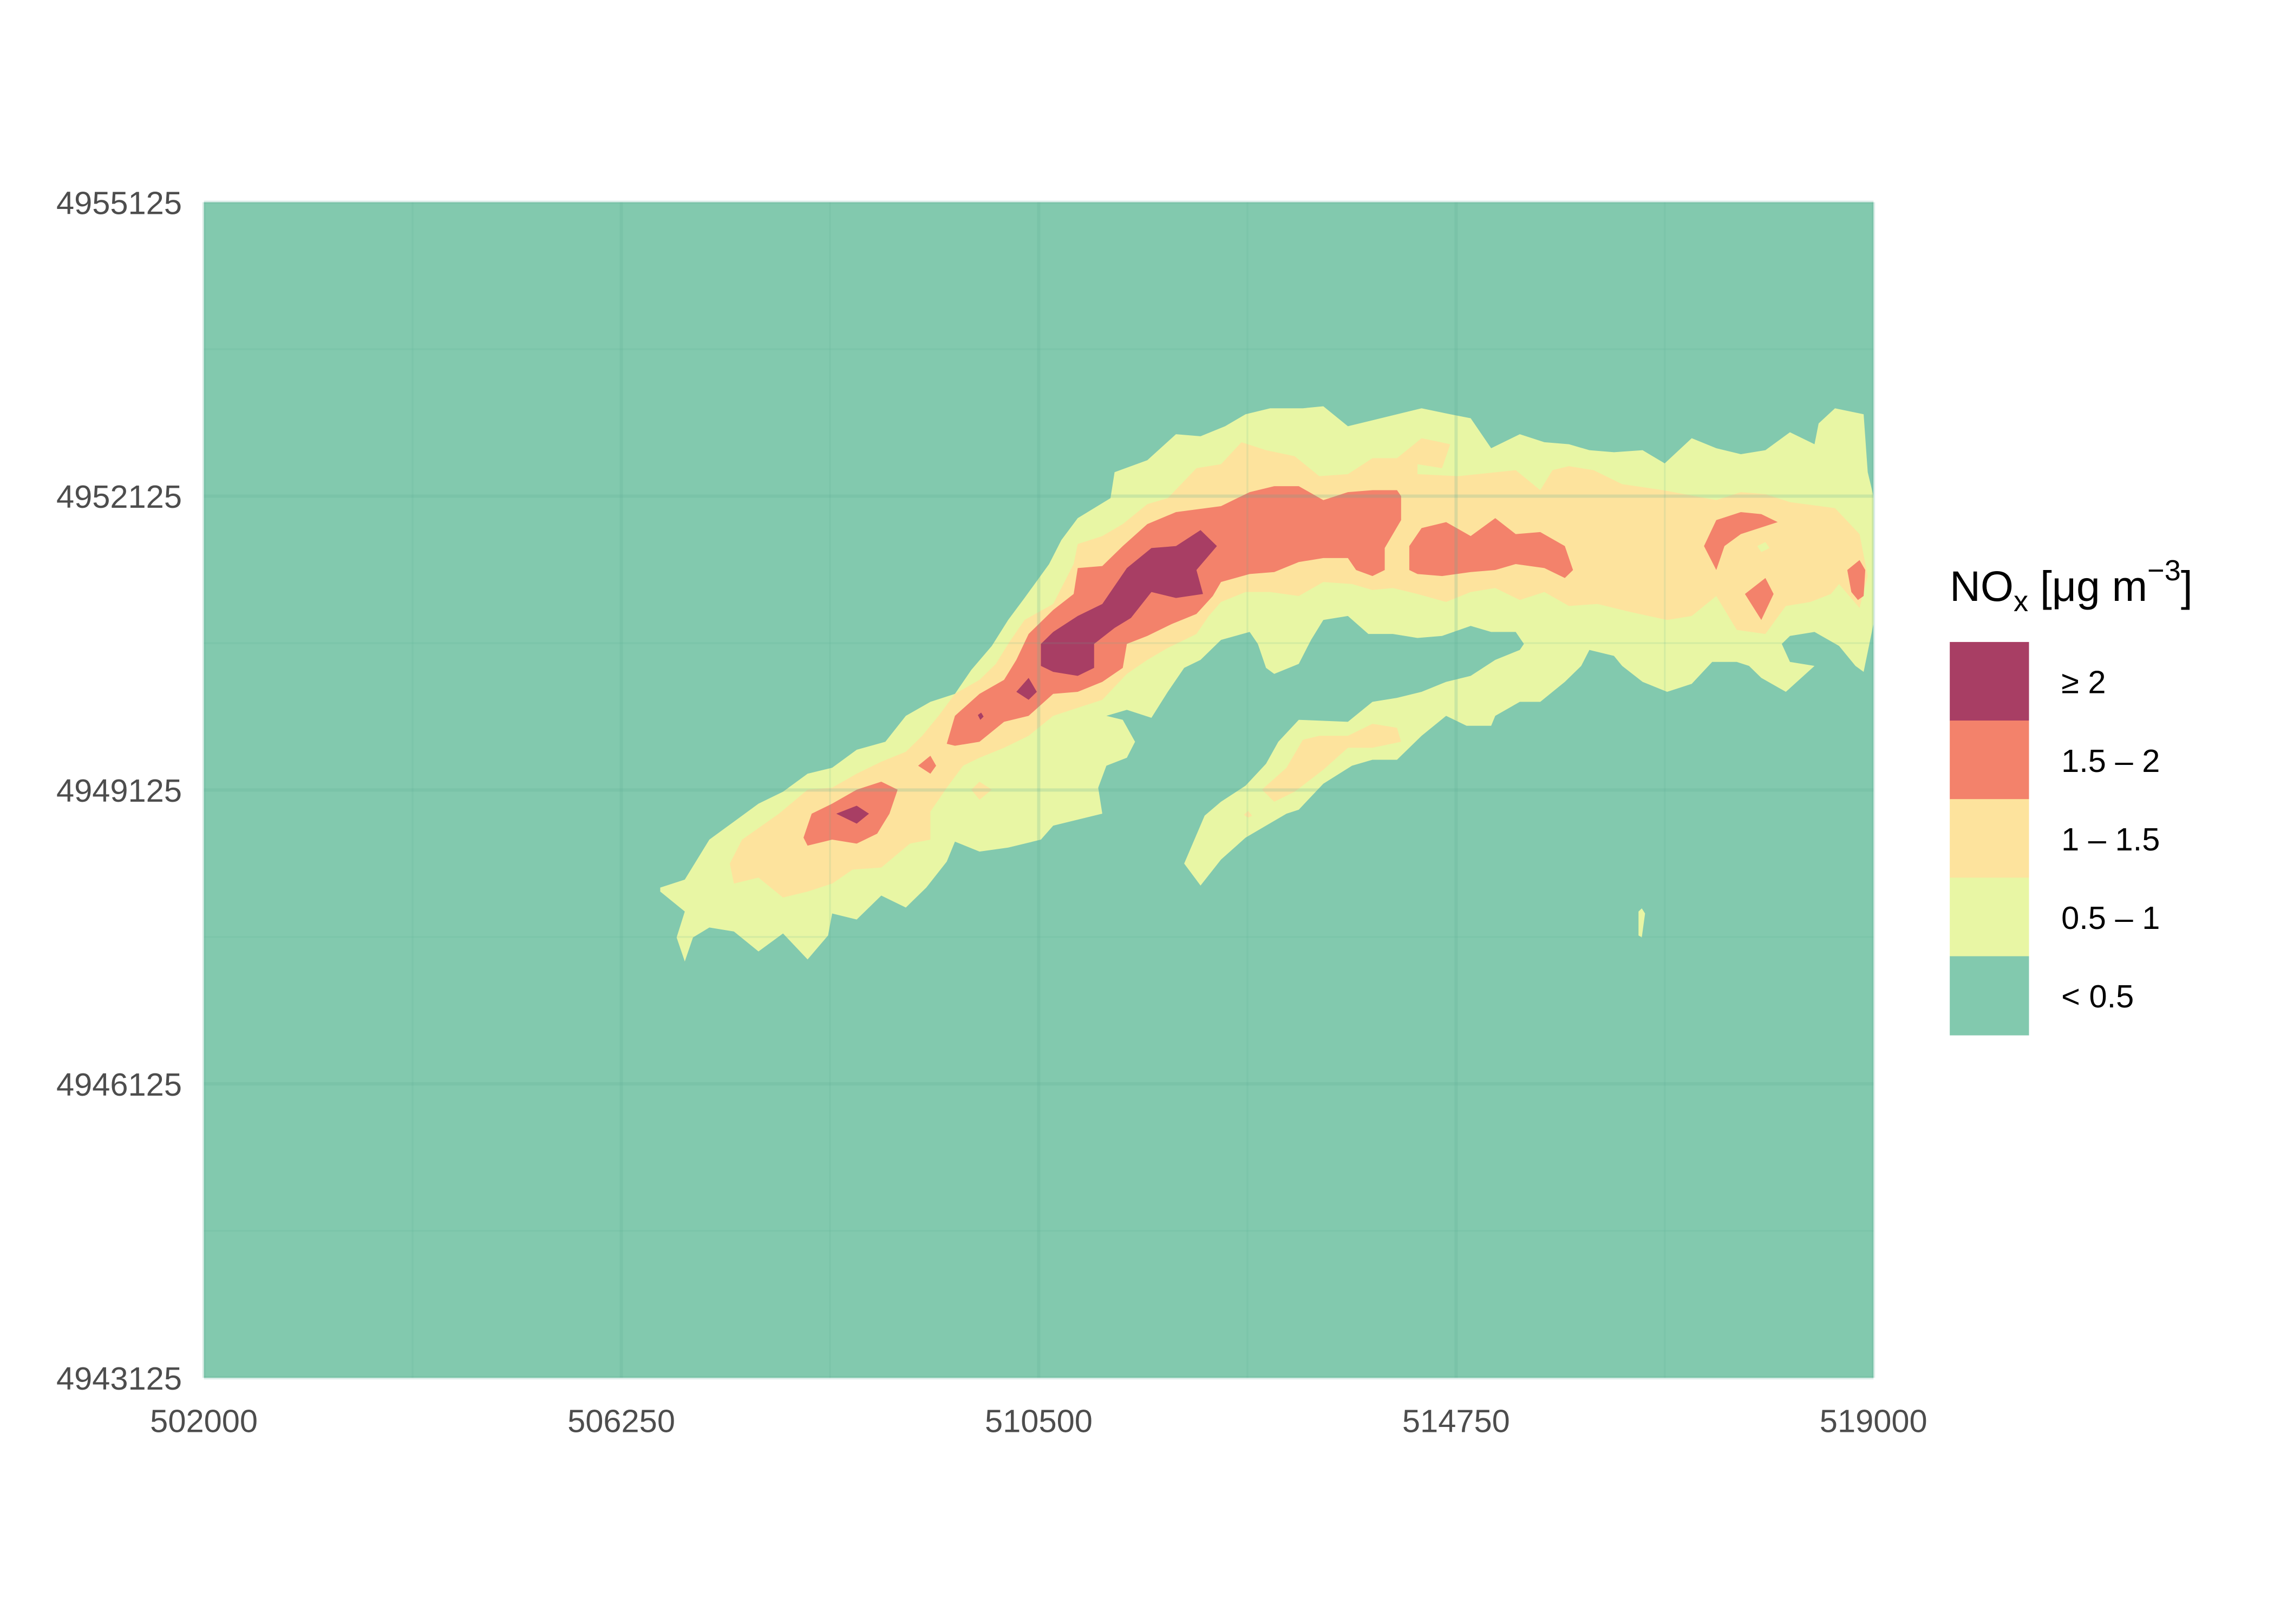 The width and height of the screenshot is (2274, 1624). What do you see at coordinates (2071, 586) in the screenshot?
I see `legend-title: NOx [μg m−3]` at bounding box center [2071, 586].